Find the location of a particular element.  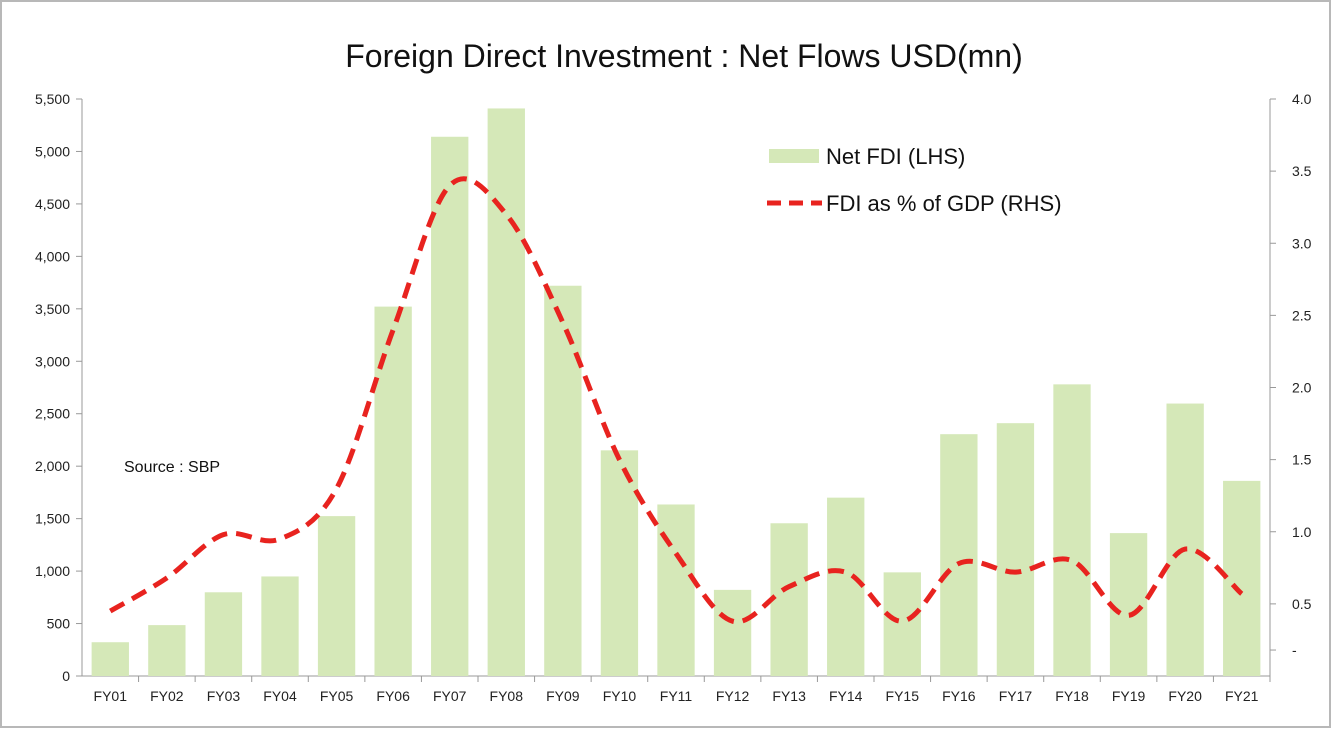

legend-label-bar: Net FDI (LHS) is located at coordinates (895, 156).